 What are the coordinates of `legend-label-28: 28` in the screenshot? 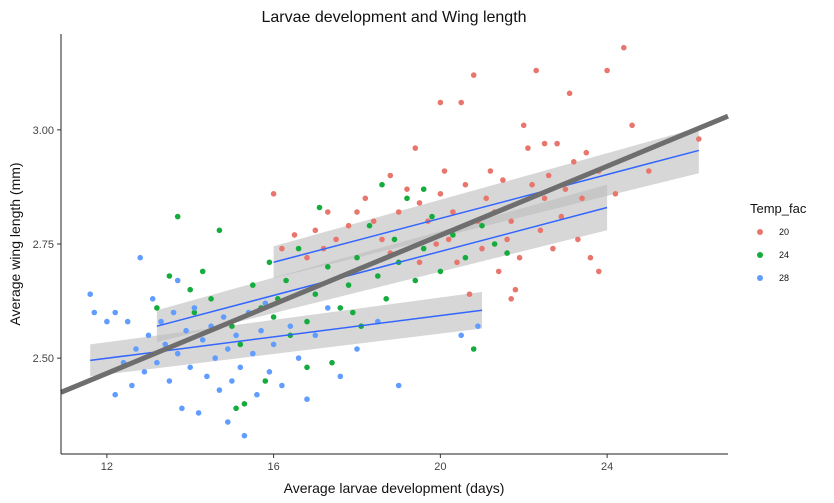 It's located at (784, 278).